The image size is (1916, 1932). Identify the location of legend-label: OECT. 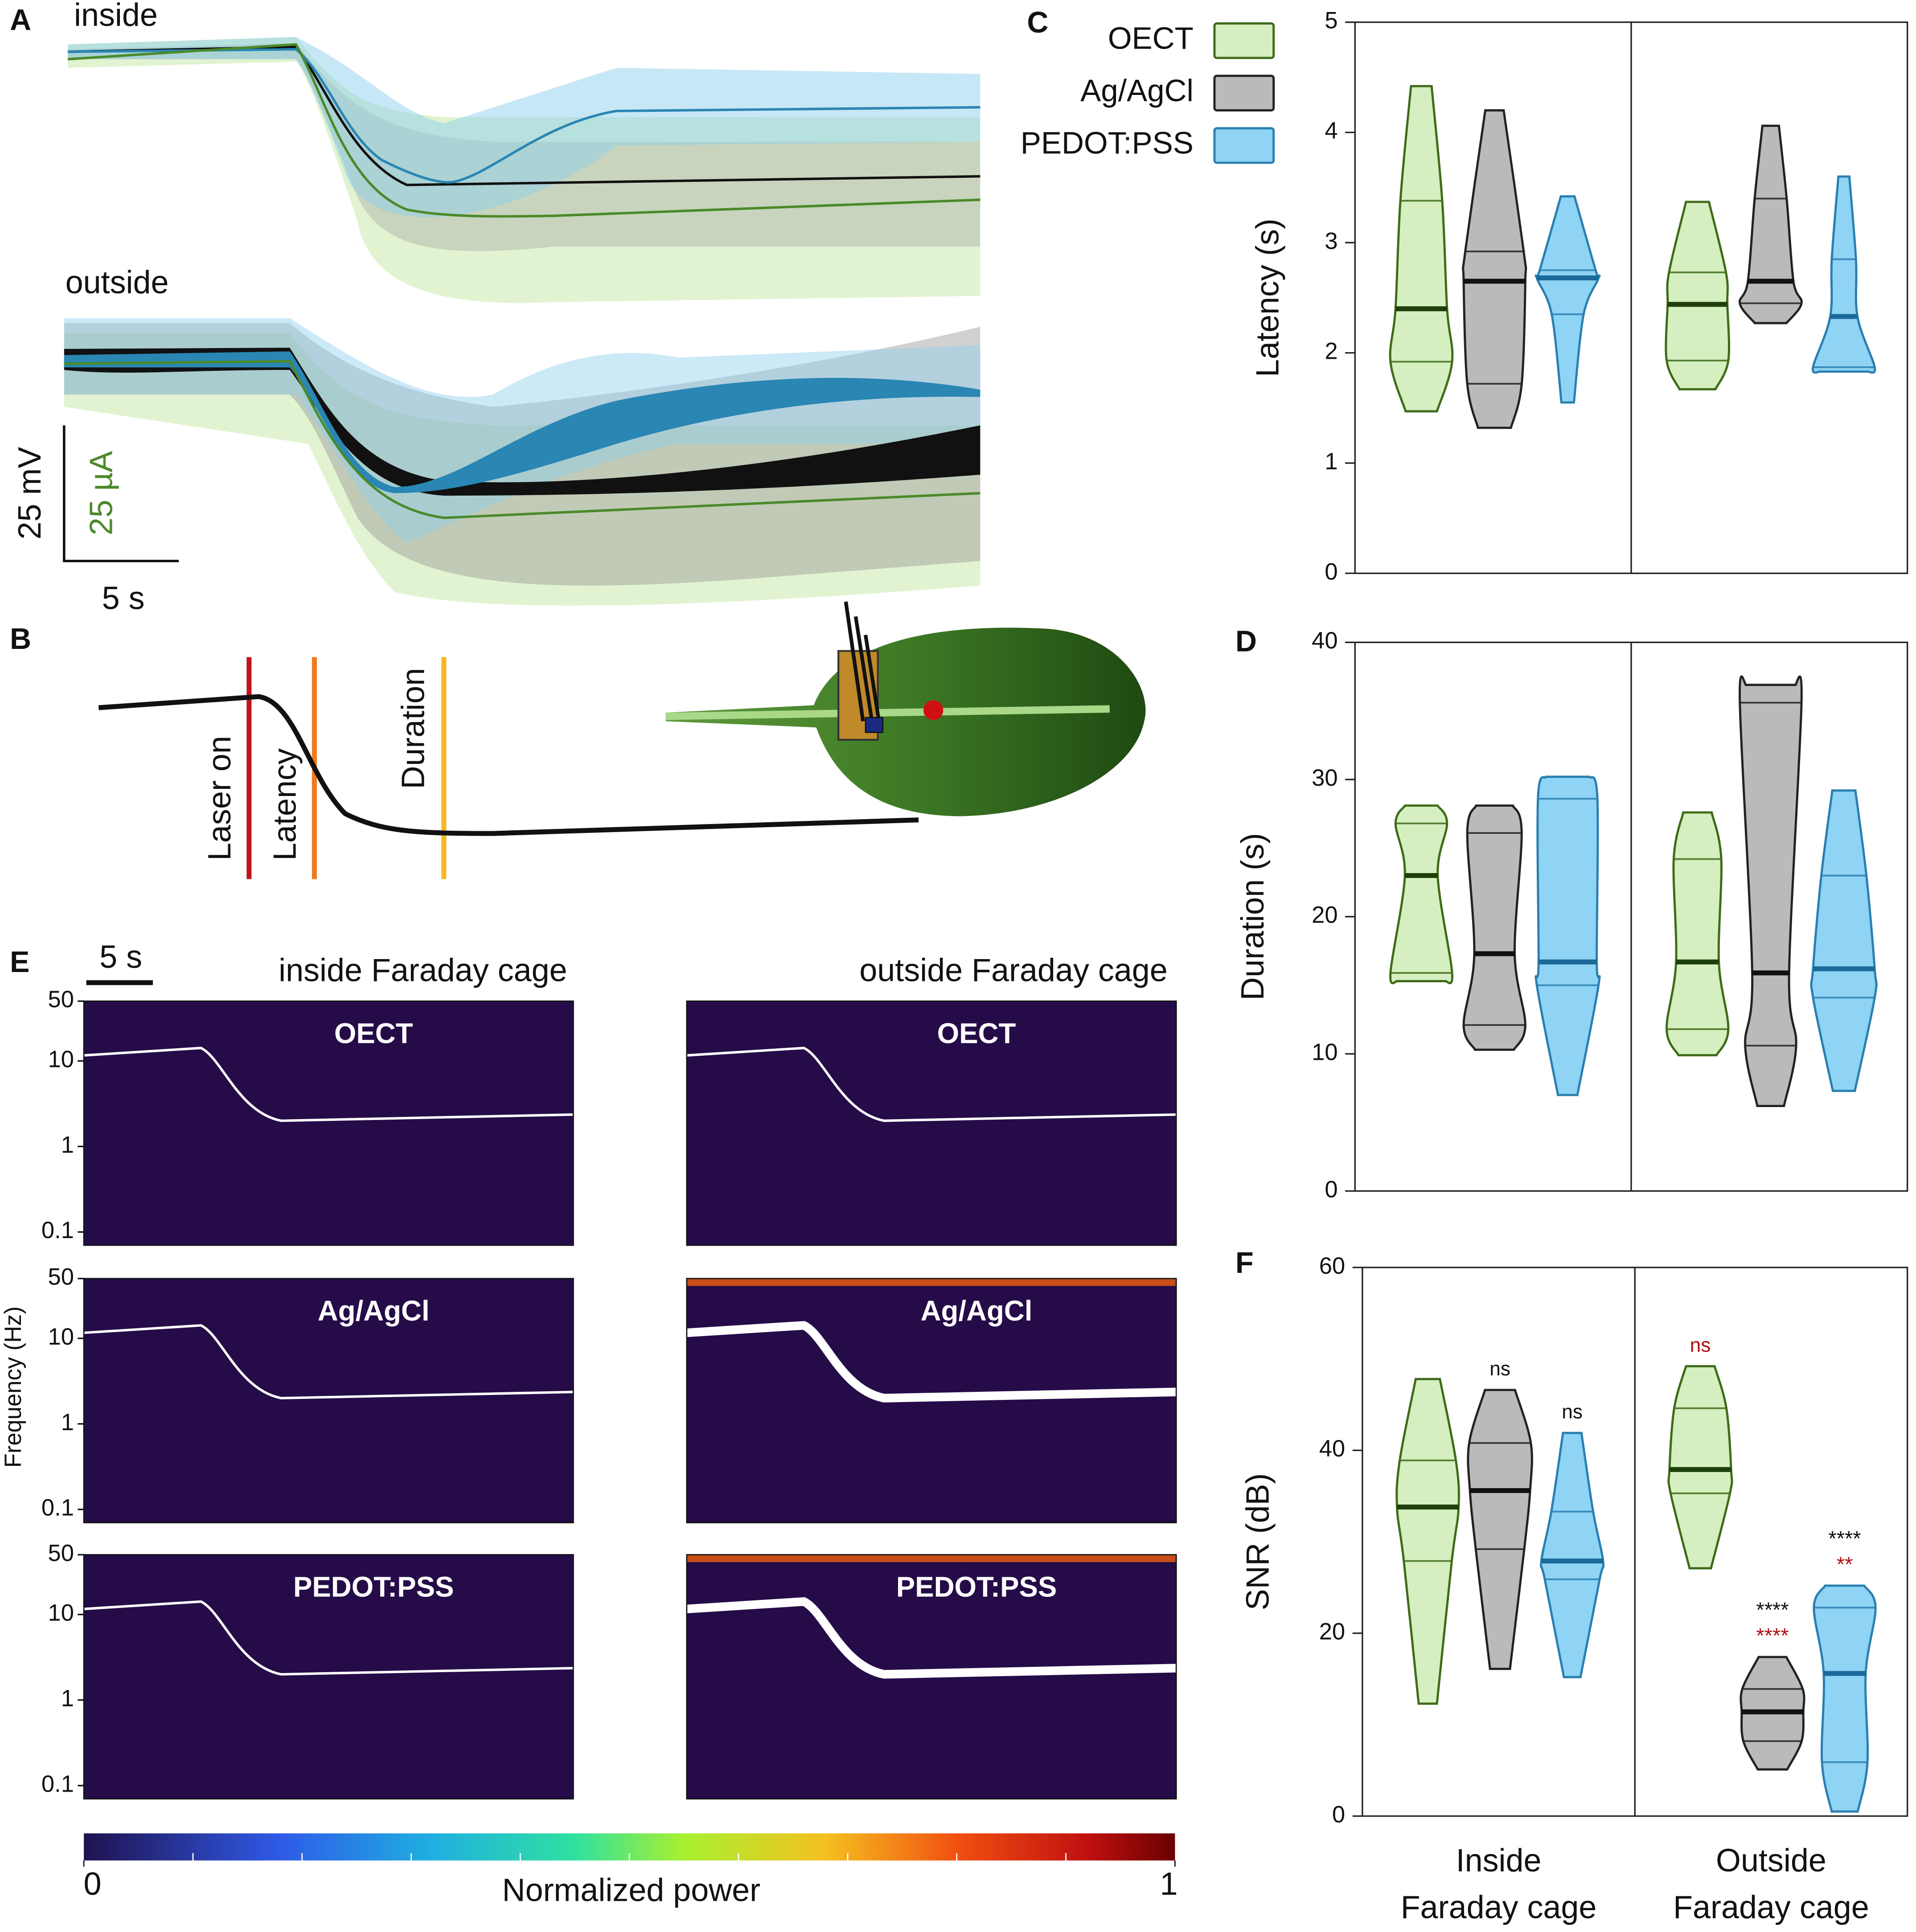
(1151, 38).